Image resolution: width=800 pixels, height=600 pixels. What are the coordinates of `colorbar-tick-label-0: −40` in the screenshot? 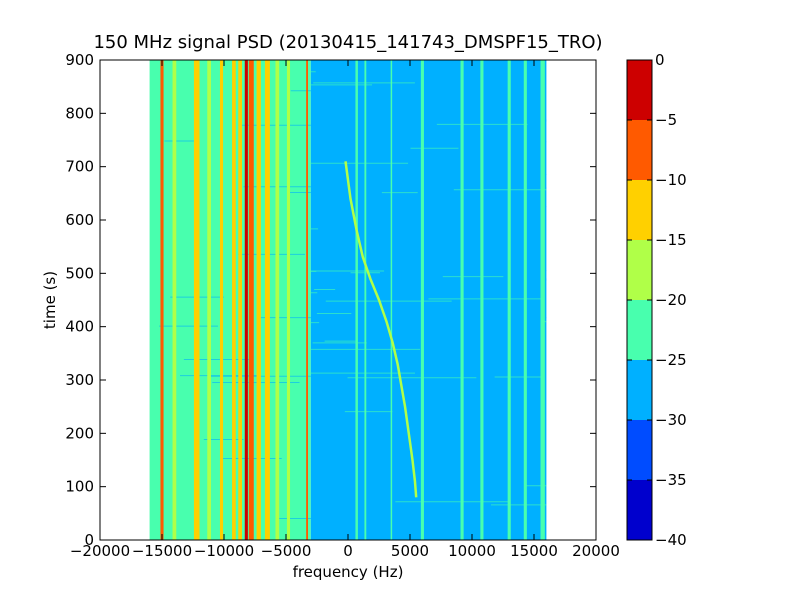 It's located at (671, 540).